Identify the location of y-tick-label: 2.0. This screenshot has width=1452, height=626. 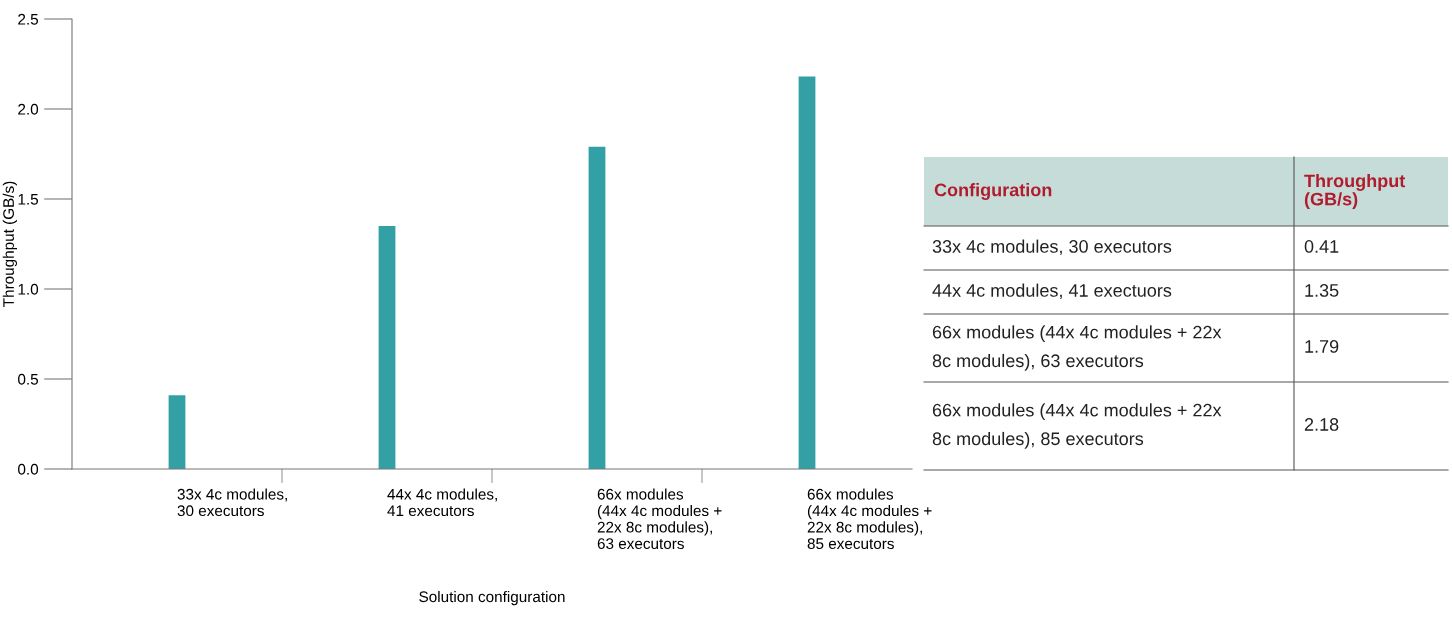
(28, 109).